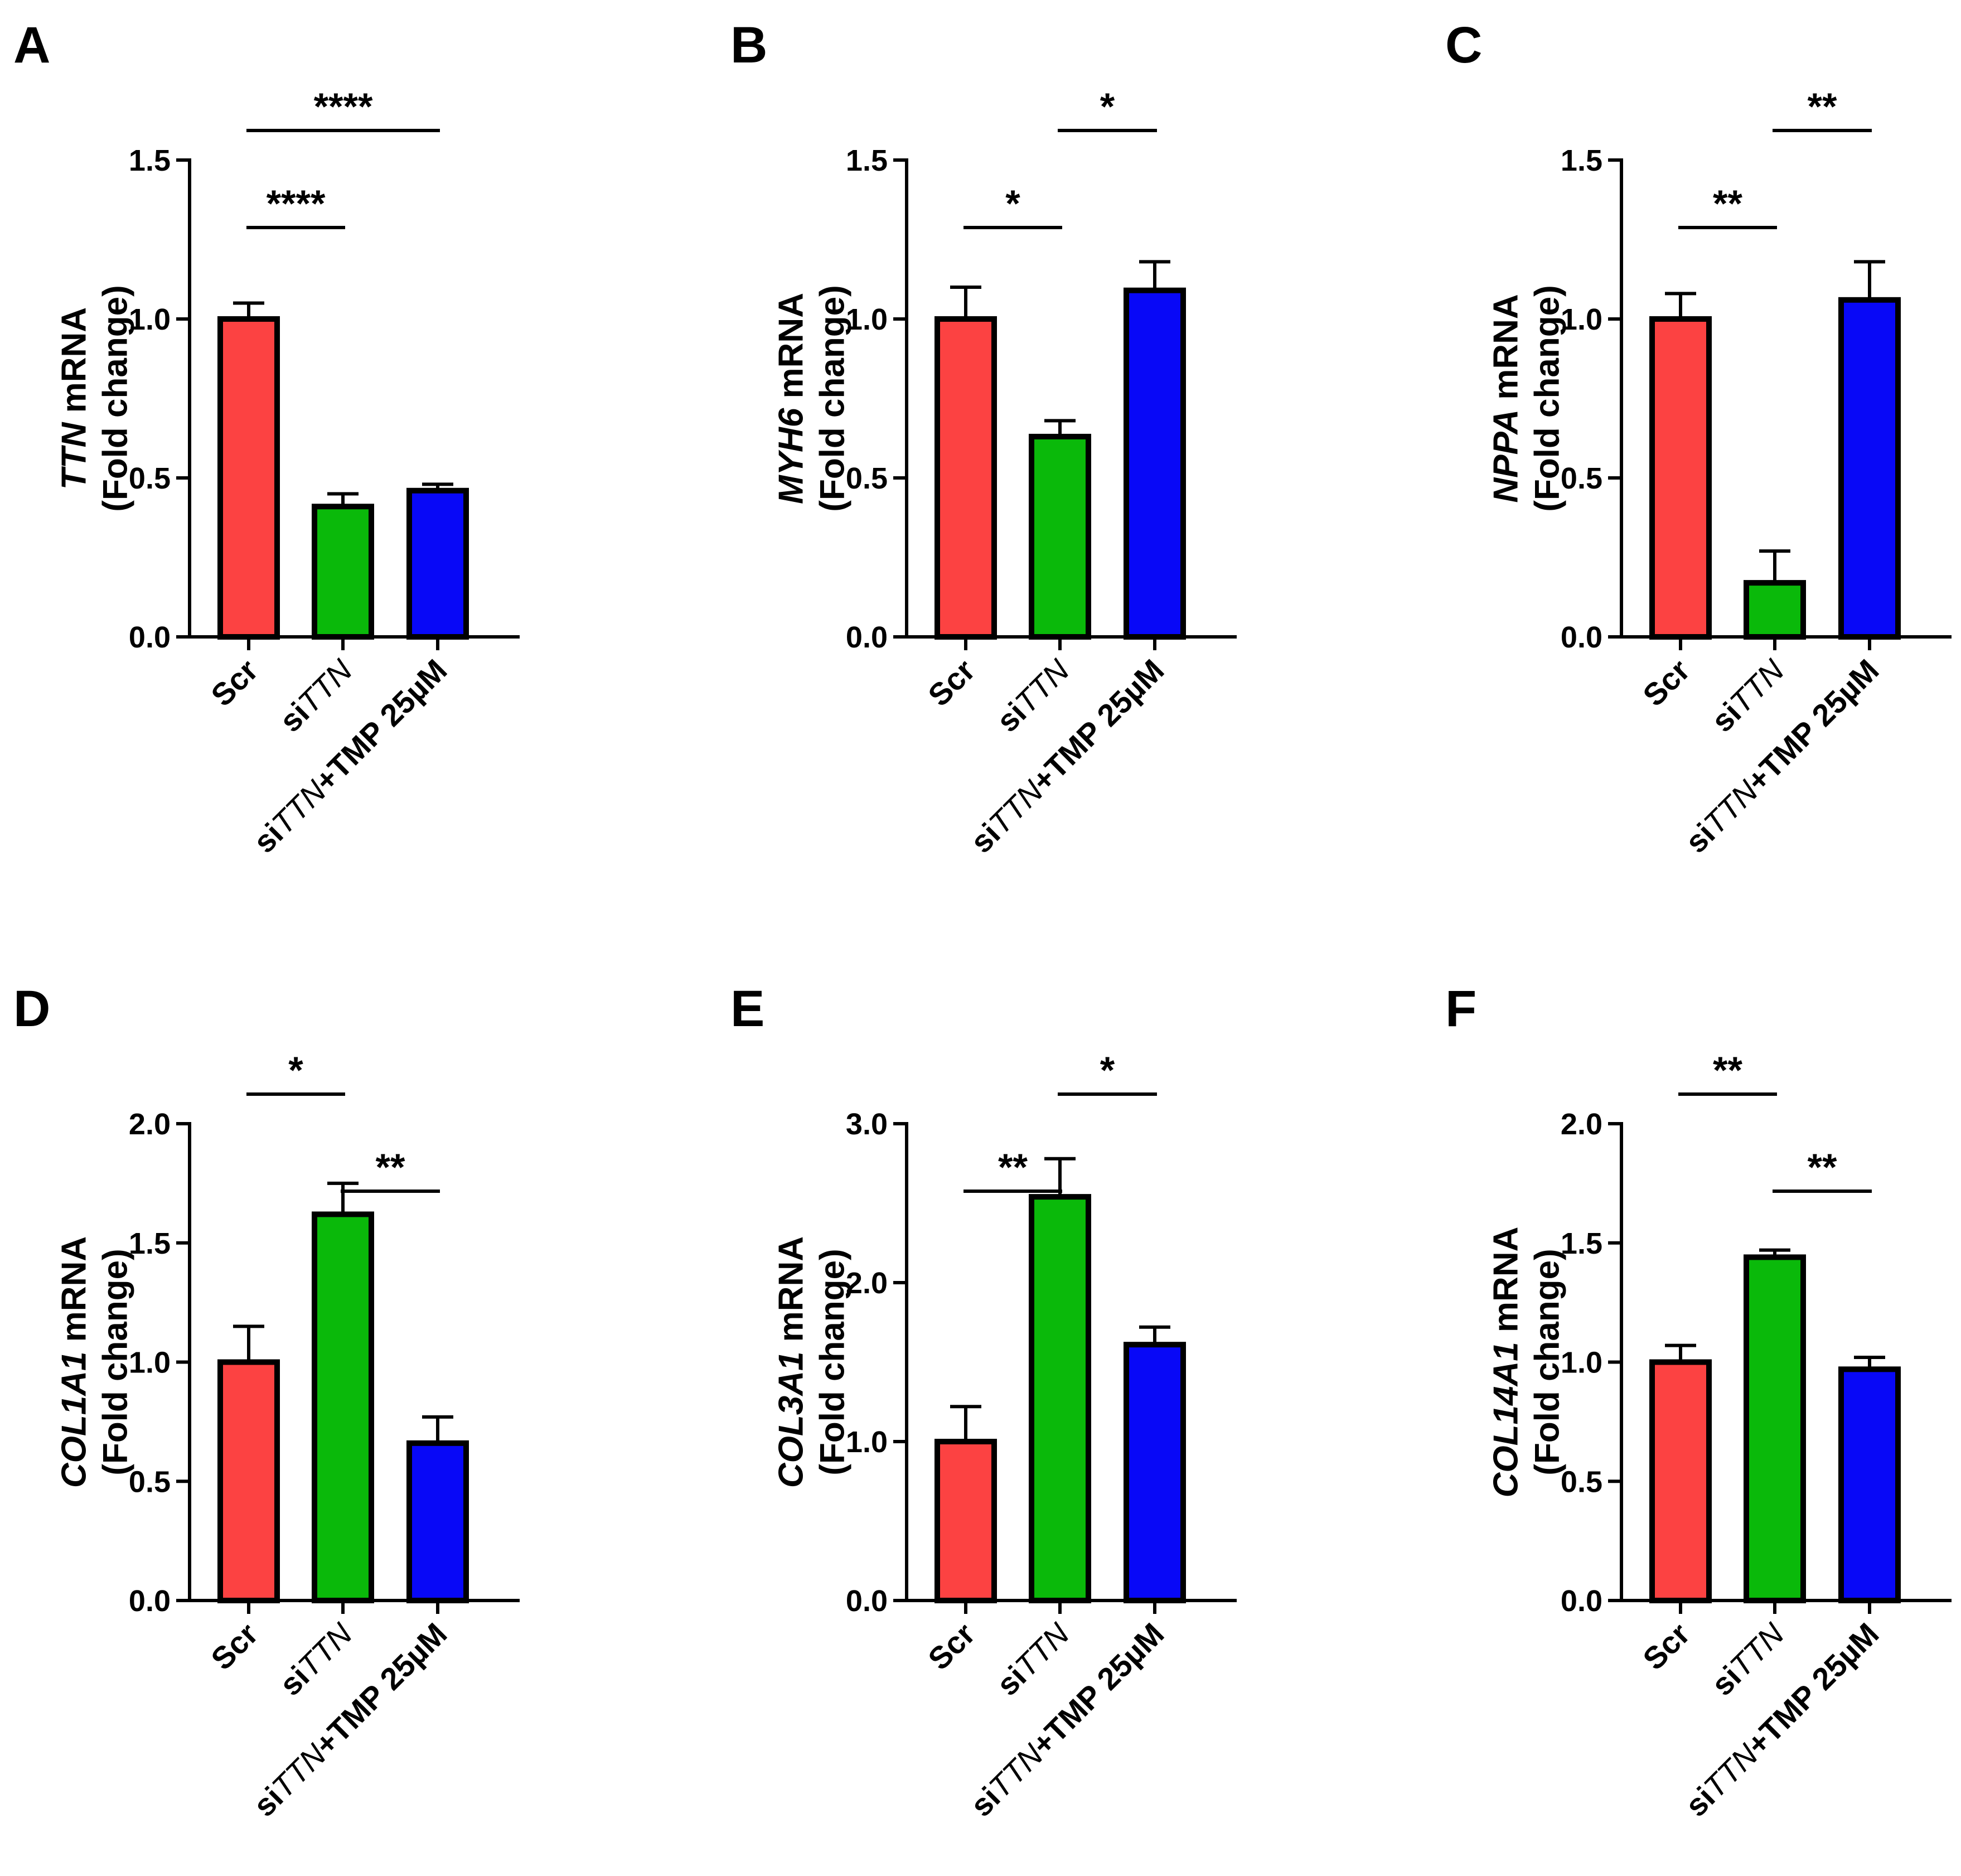  I want to click on panel-f-letter: F, so click(1460, 1008).